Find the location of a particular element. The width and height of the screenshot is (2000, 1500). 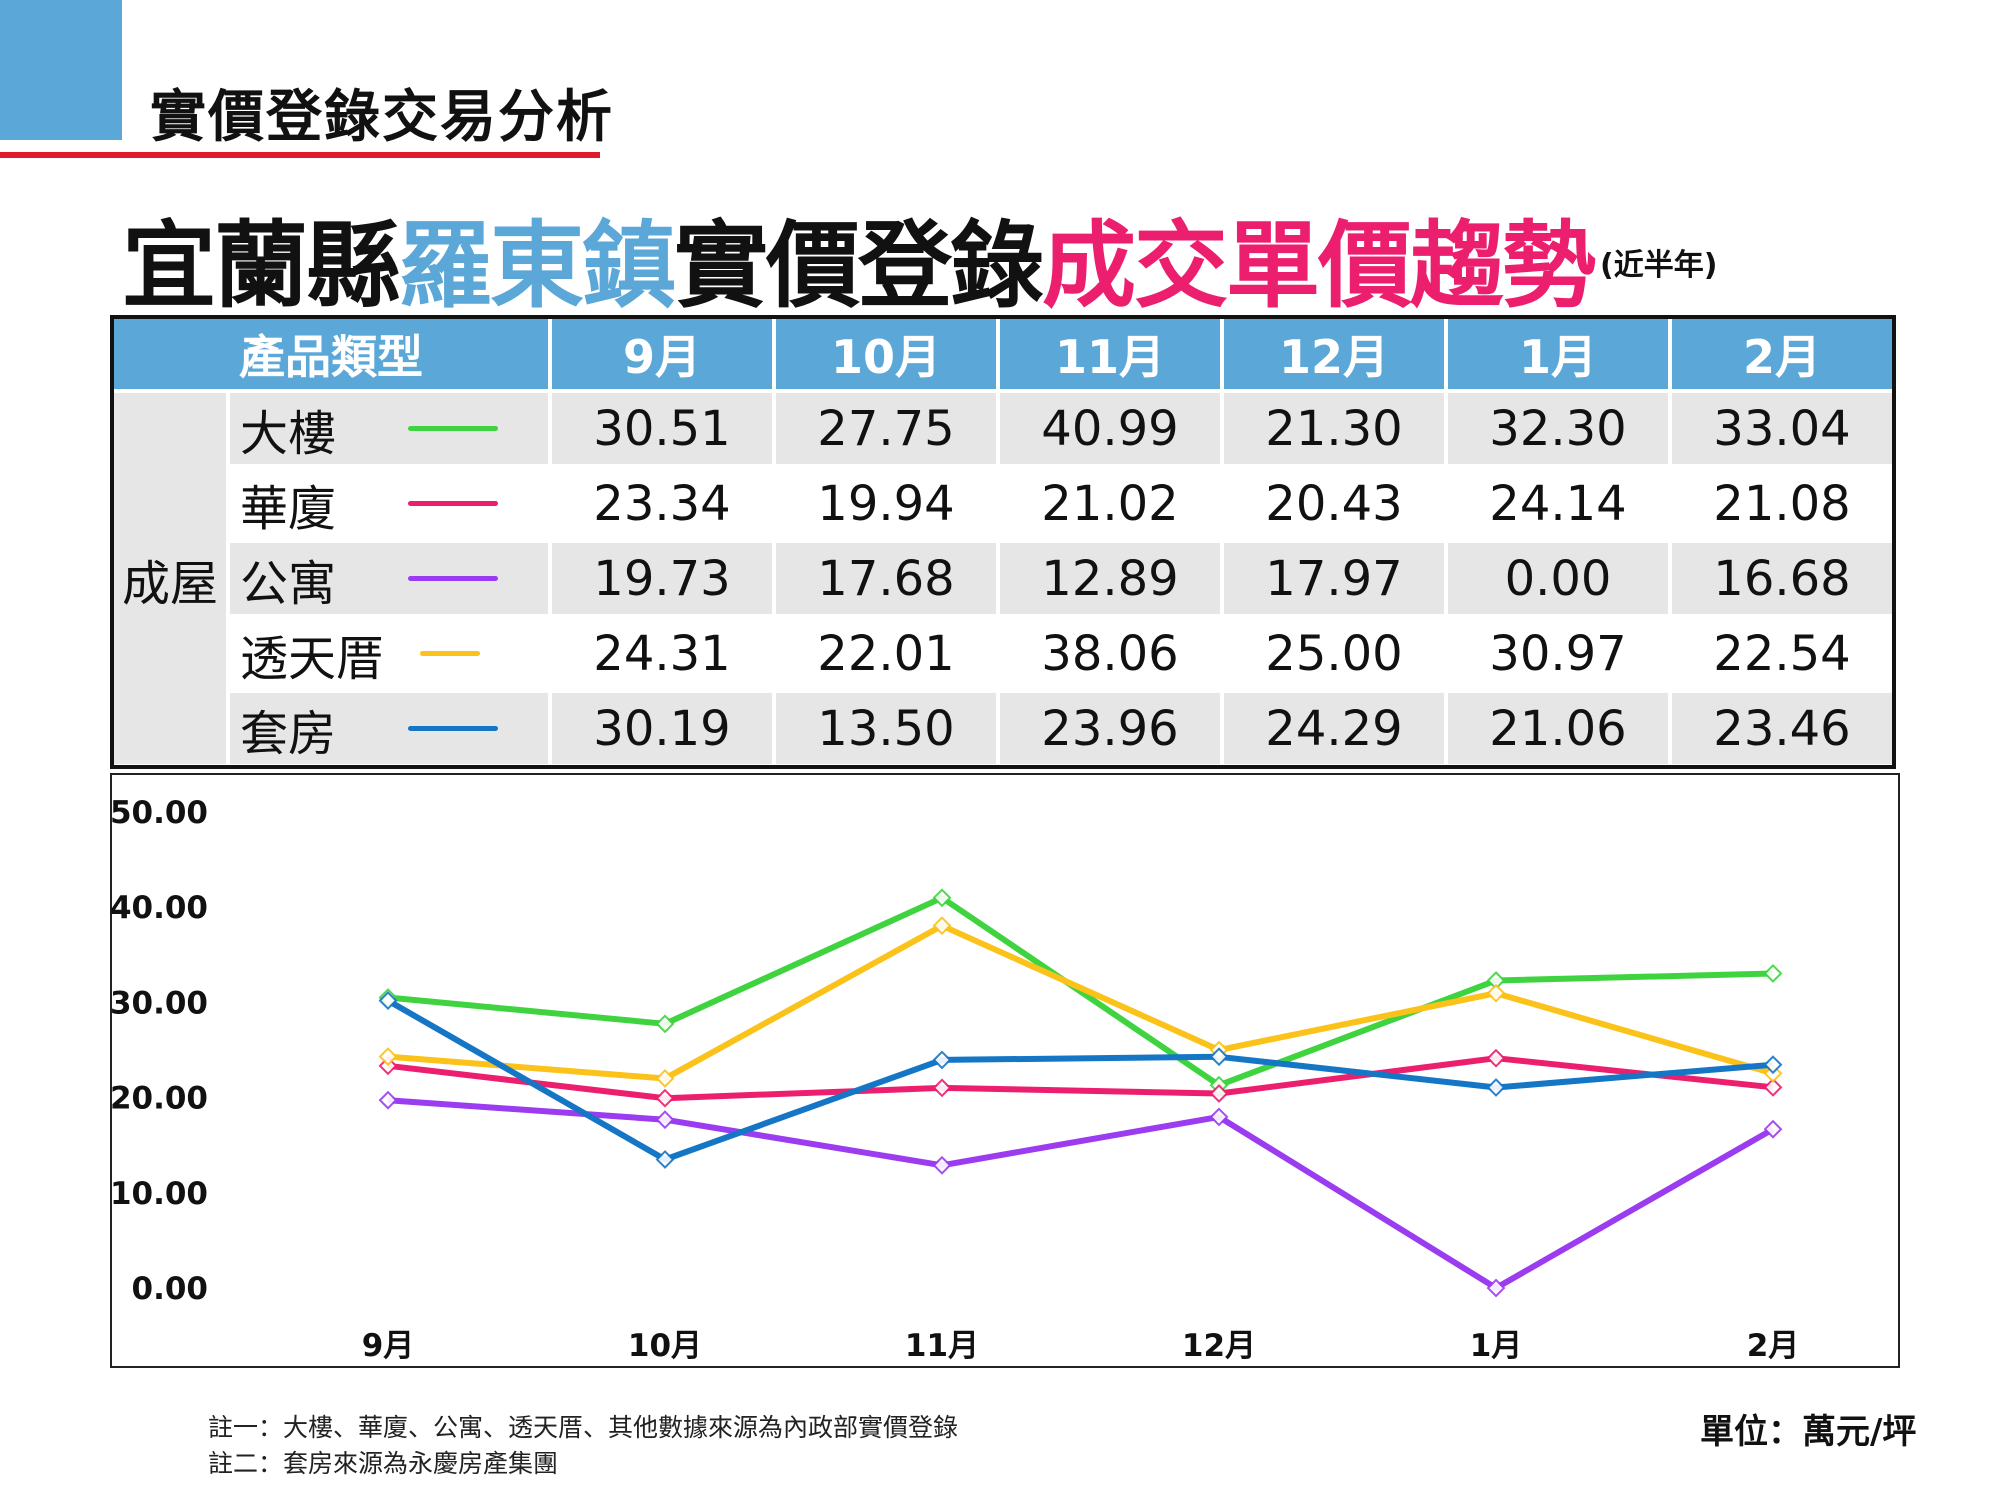

value-cell: 24.29 is located at coordinates (1334, 728).